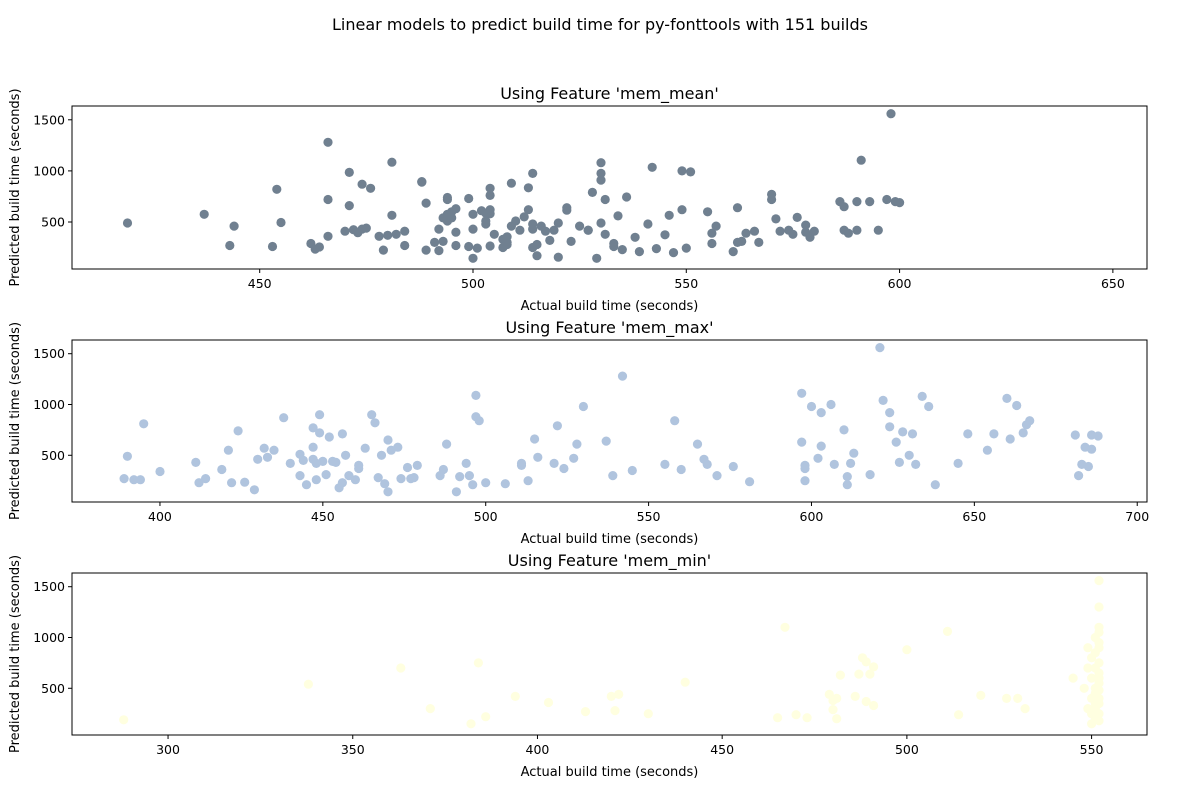 Image resolution: width=1200 pixels, height=800 pixels. Describe the element at coordinates (53, 221) in the screenshot. I see `y-tick-label: 500` at that location.